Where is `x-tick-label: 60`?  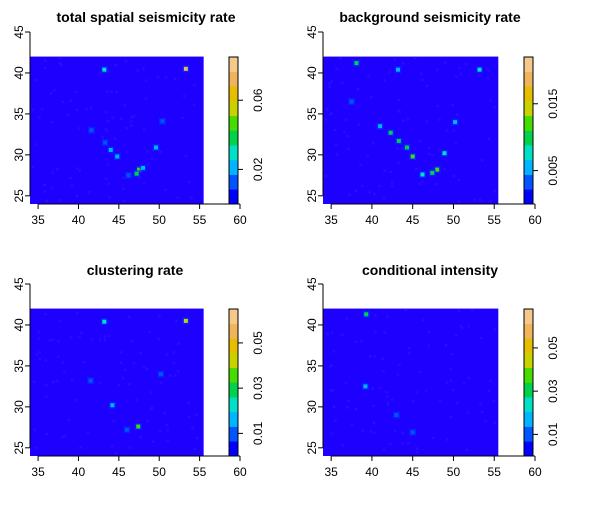
x-tick-label: 60 is located at coordinates (535, 220).